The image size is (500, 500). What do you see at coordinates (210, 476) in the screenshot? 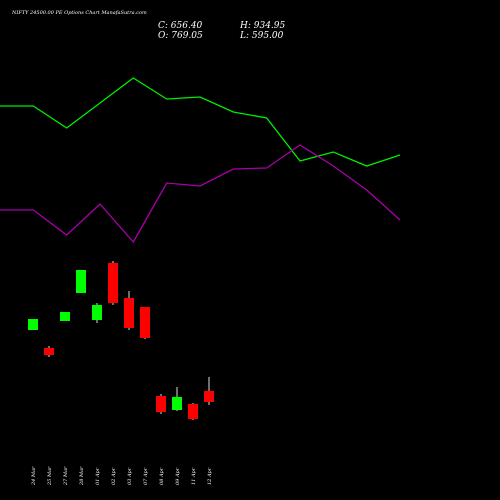
I see `x-tick-label: 12 Apr` at bounding box center [210, 476].